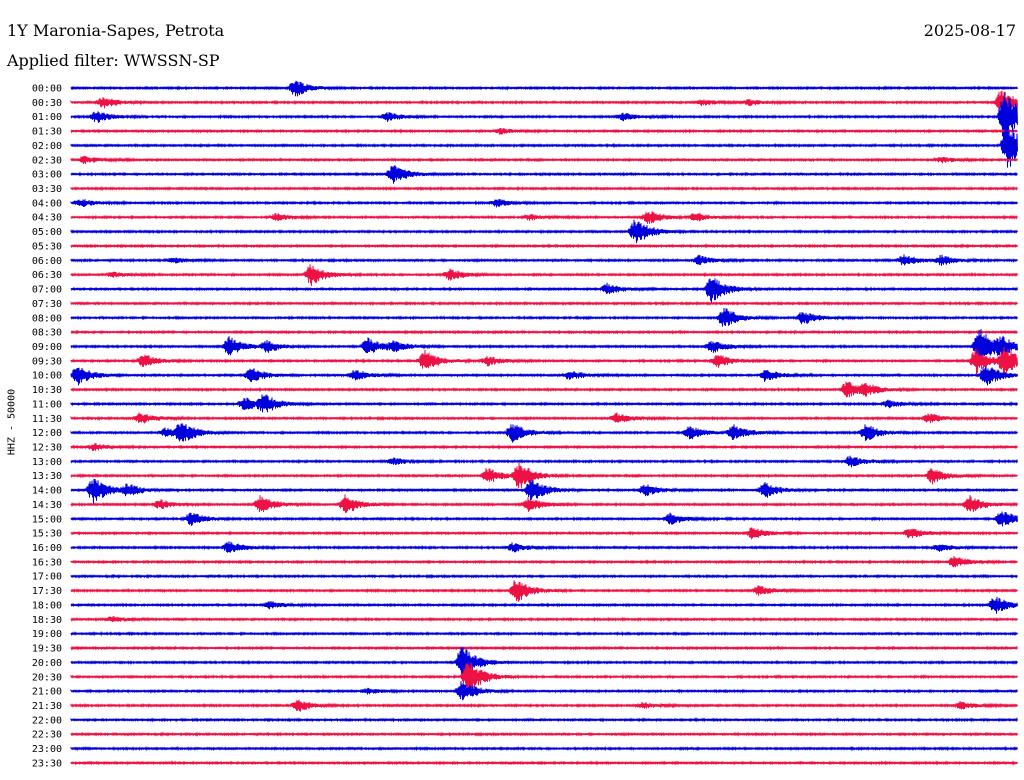 Image resolution: width=1024 pixels, height=780 pixels. Describe the element at coordinates (47, 117) in the screenshot. I see `row-label: 01:00` at that location.